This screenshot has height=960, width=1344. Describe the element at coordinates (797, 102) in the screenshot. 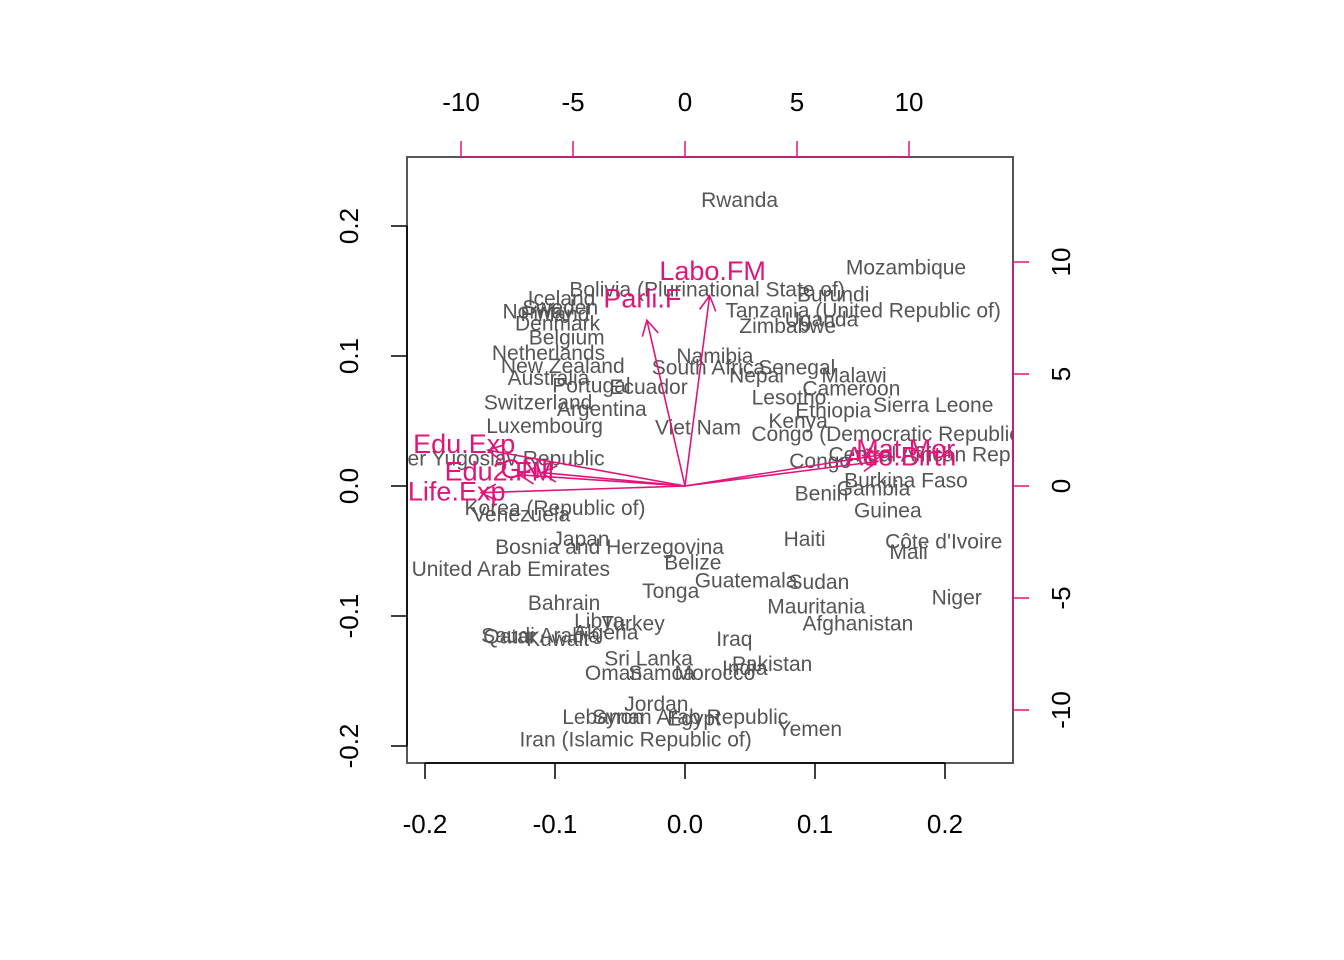

I see `top-axis-tick-label: 5` at that location.